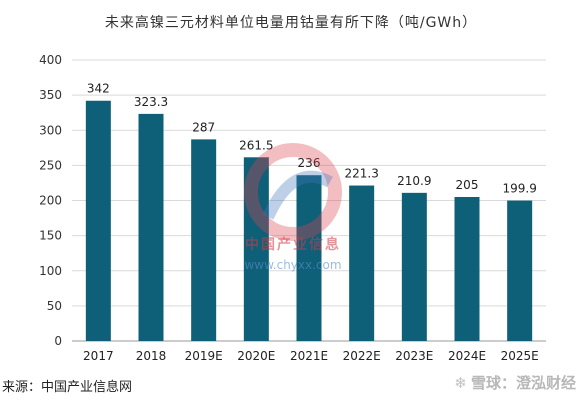  Describe the element at coordinates (256, 356) in the screenshot. I see `x-tick-label: 2020E` at that location.